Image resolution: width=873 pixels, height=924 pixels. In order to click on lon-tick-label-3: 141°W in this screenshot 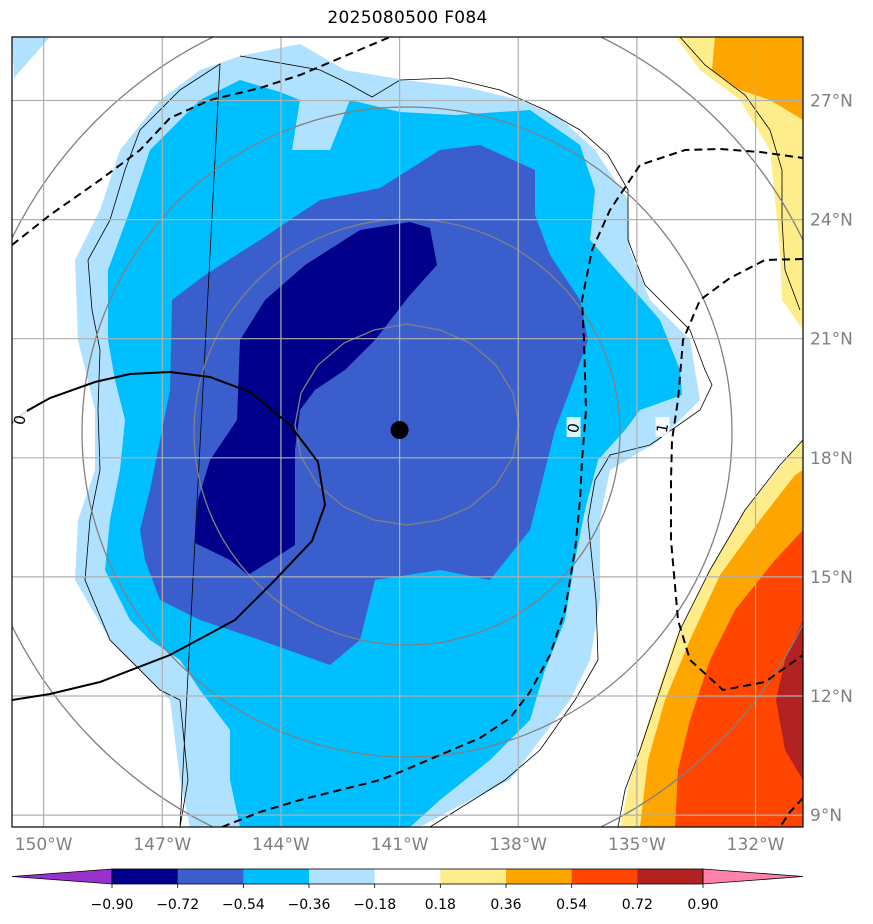, I will do `click(400, 845)`.